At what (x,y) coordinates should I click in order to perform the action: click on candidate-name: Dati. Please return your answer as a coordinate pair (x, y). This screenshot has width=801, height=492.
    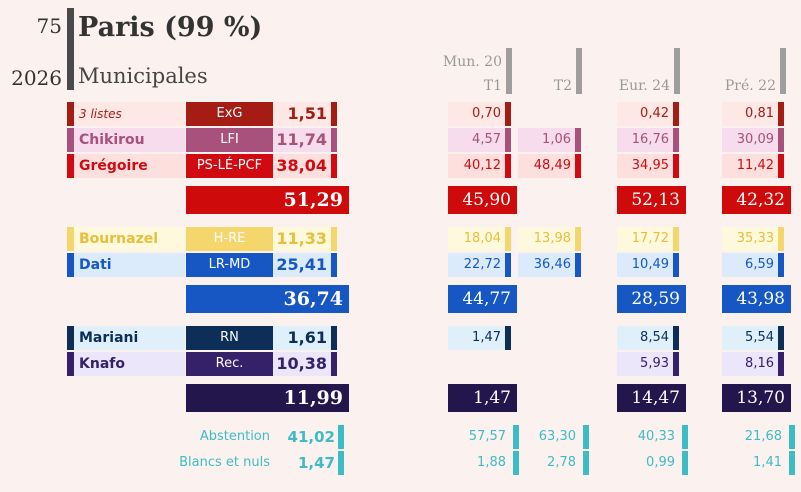
    Looking at the image, I should click on (129, 265).